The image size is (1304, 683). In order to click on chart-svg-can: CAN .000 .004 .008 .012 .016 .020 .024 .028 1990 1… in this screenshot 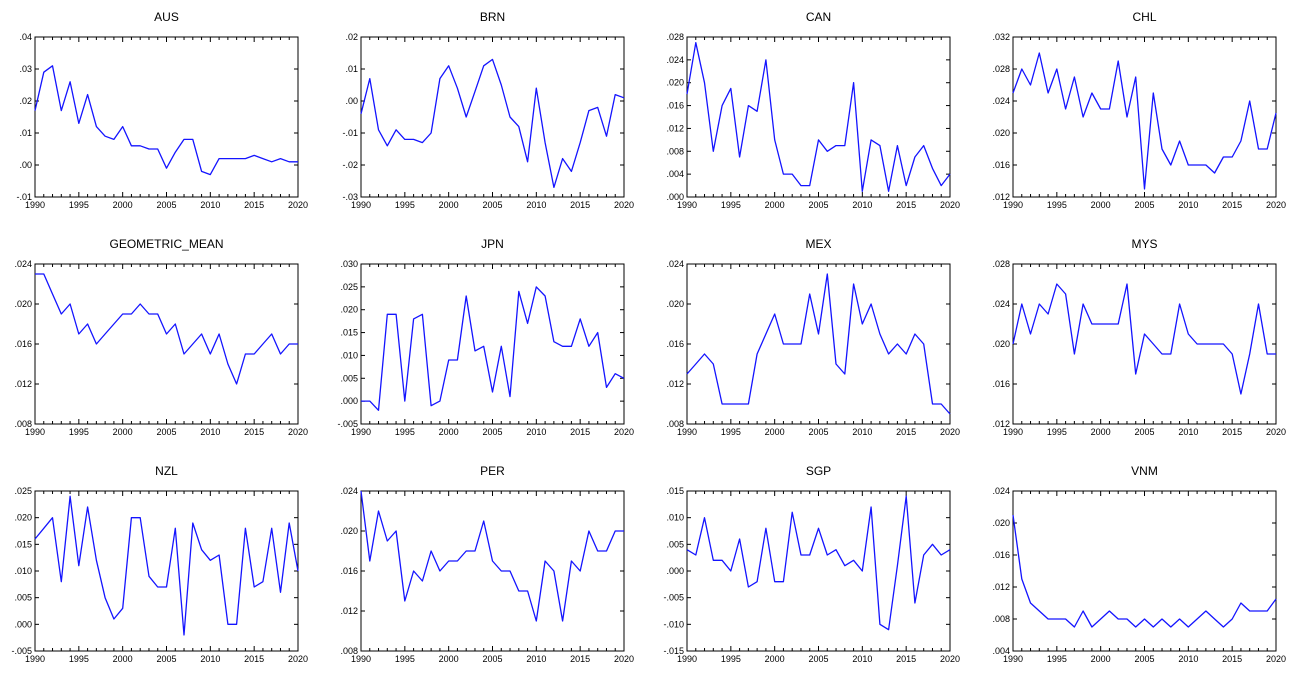, I will do `click(813, 110)`.